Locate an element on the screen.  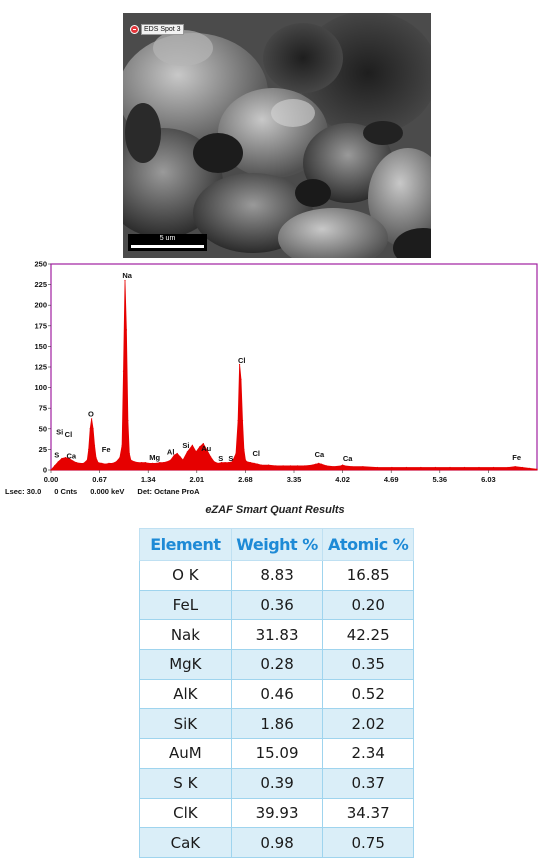
cell-weight: 8.83 is located at coordinates (277, 575).